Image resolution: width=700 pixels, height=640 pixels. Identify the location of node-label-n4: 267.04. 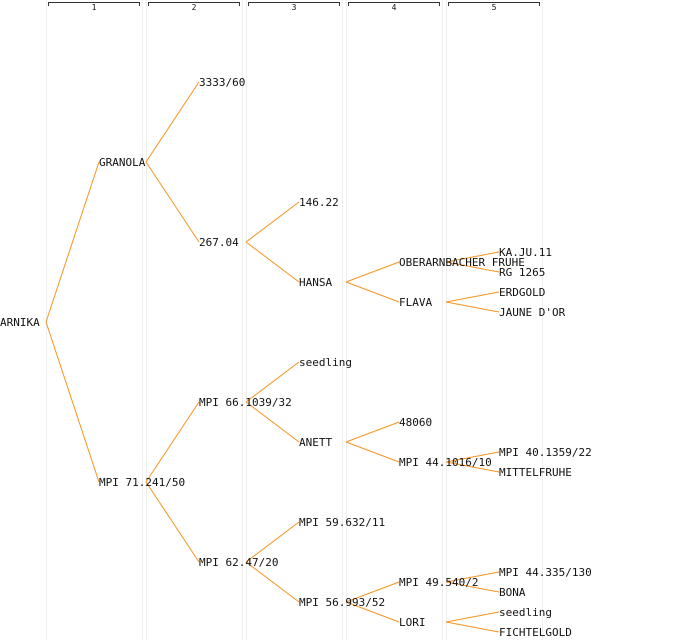
(219, 242).